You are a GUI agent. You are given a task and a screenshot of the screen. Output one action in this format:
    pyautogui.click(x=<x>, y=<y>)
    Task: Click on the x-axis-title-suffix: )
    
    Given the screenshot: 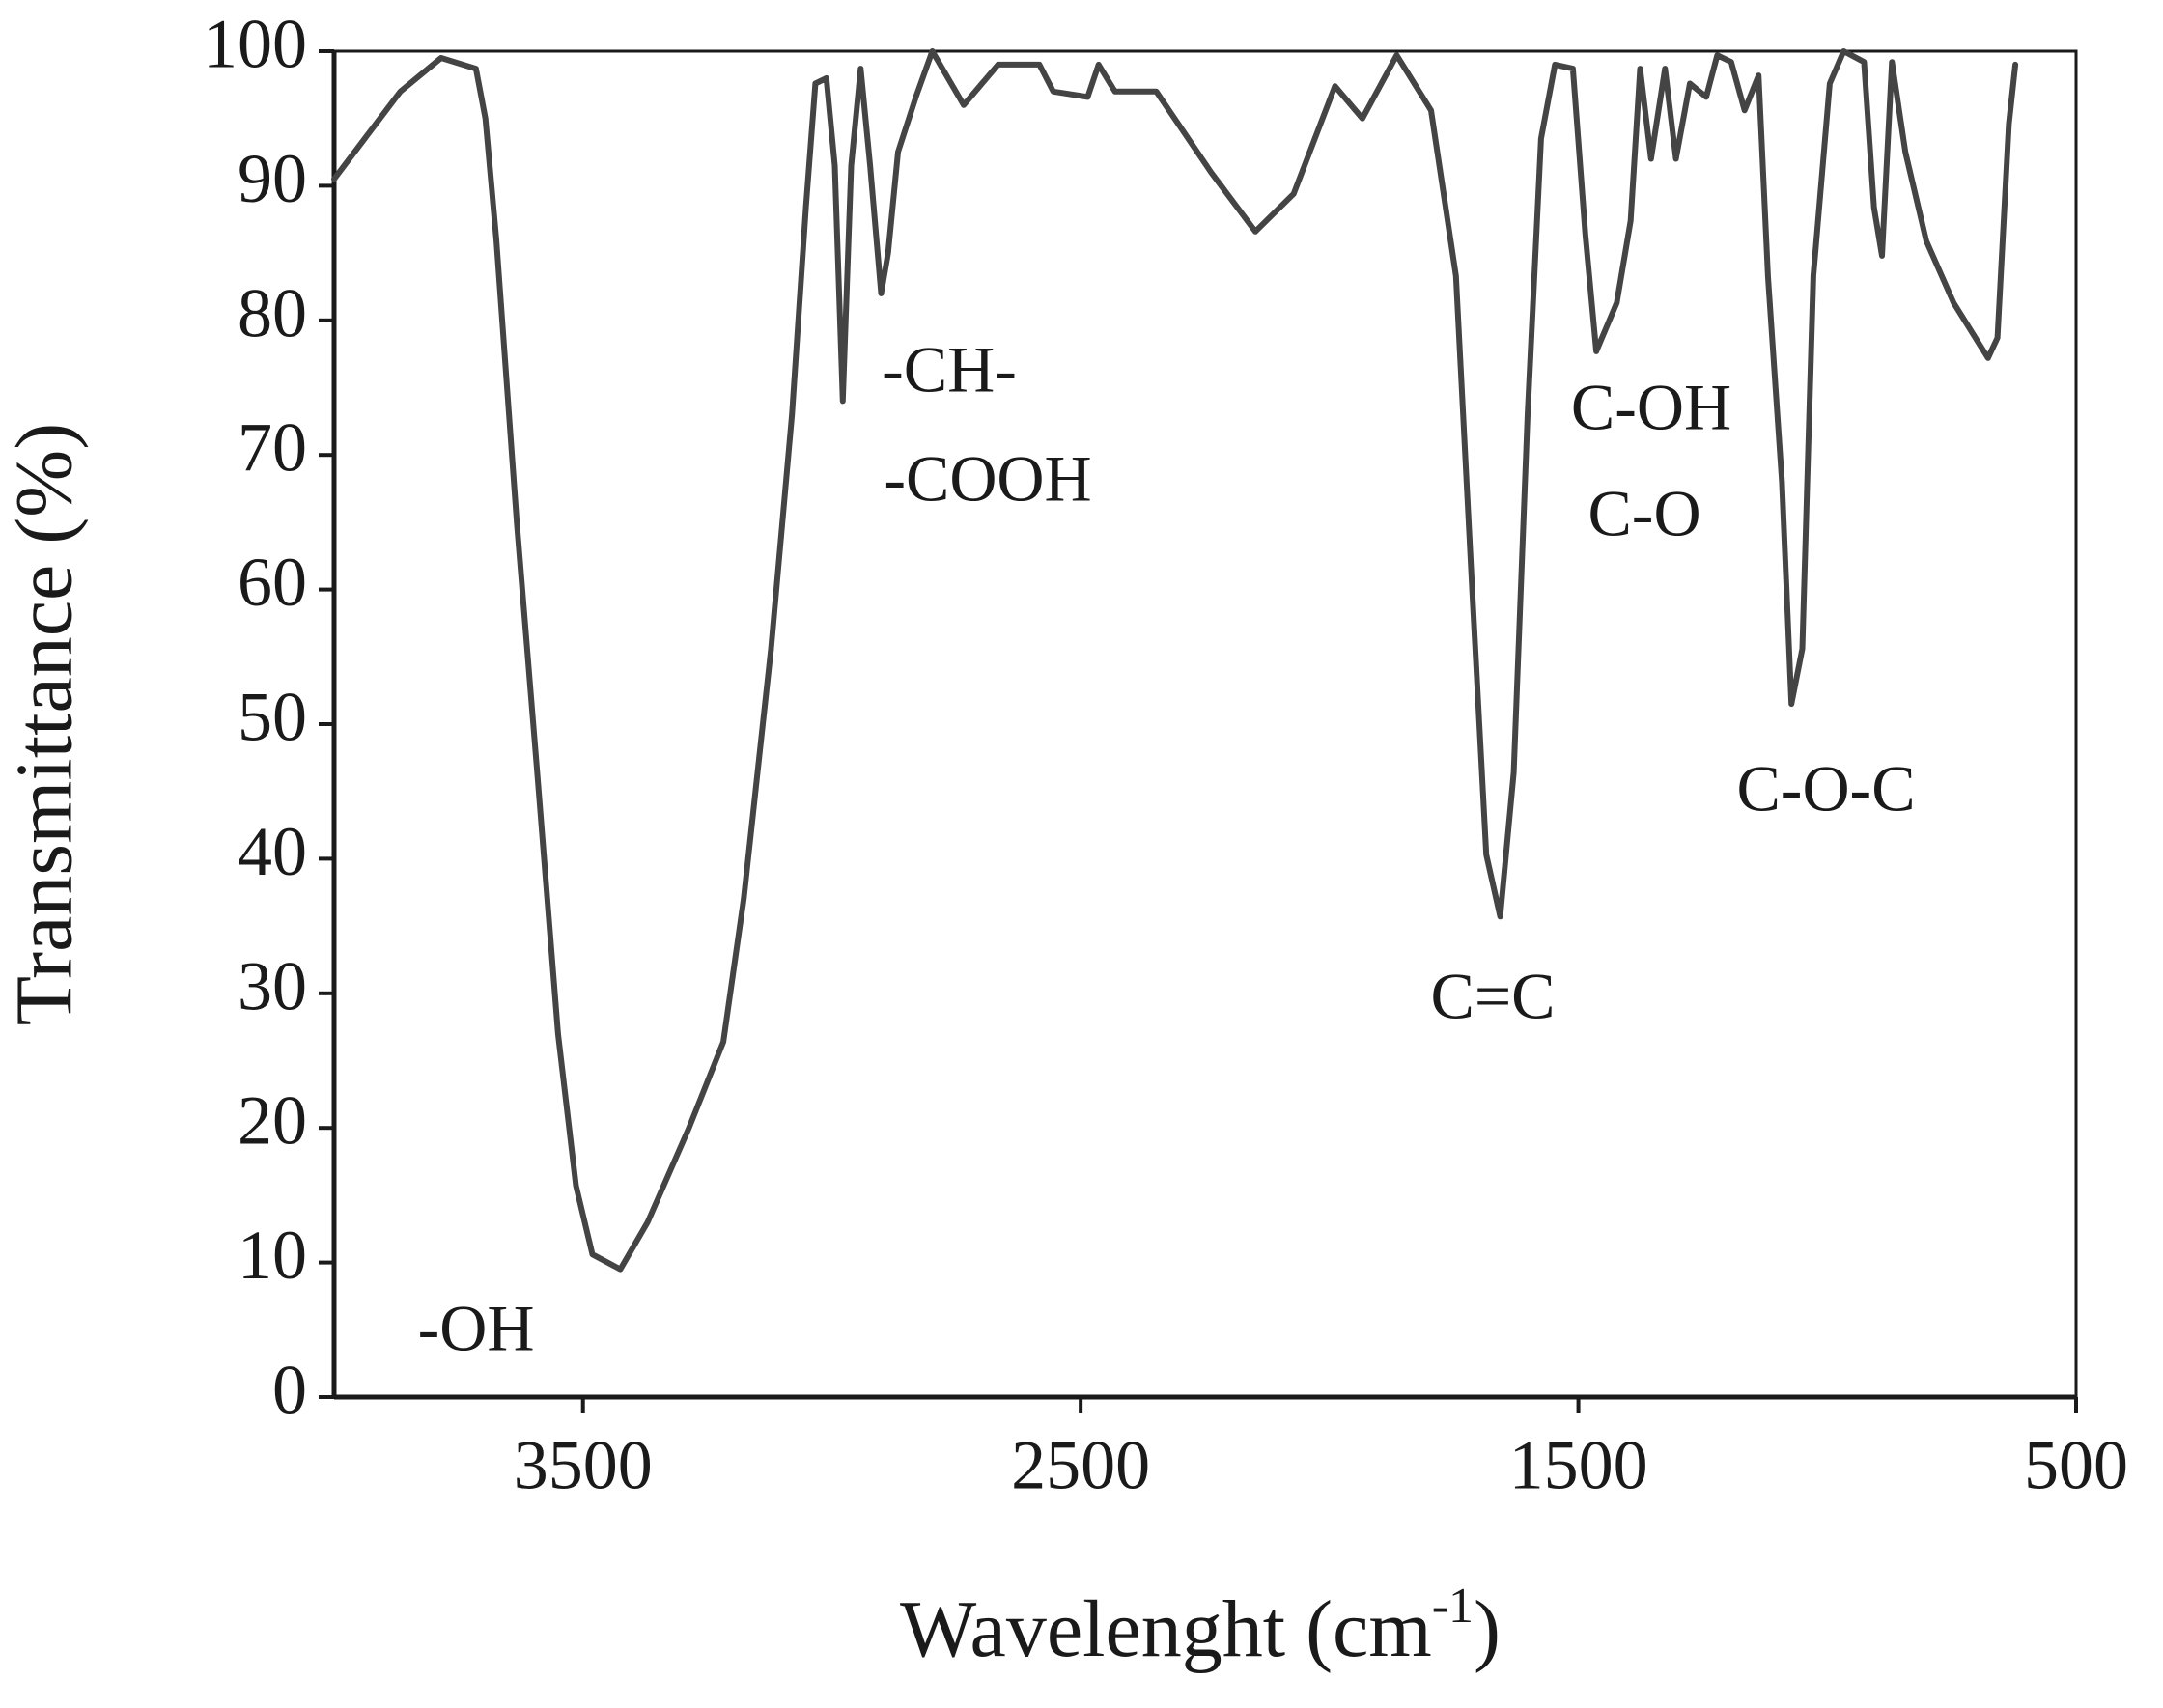 What is the action you would take?
    pyautogui.click(x=1487, y=1629)
    